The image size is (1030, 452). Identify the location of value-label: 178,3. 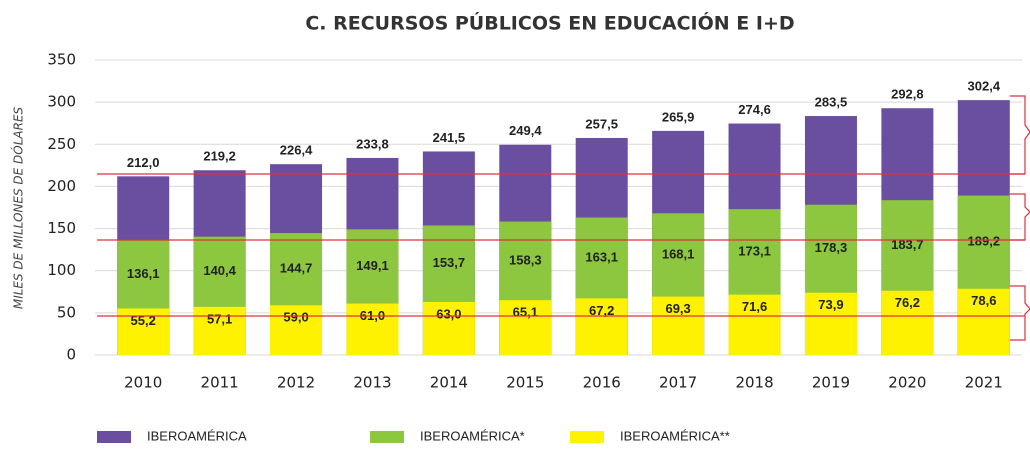
(831, 247).